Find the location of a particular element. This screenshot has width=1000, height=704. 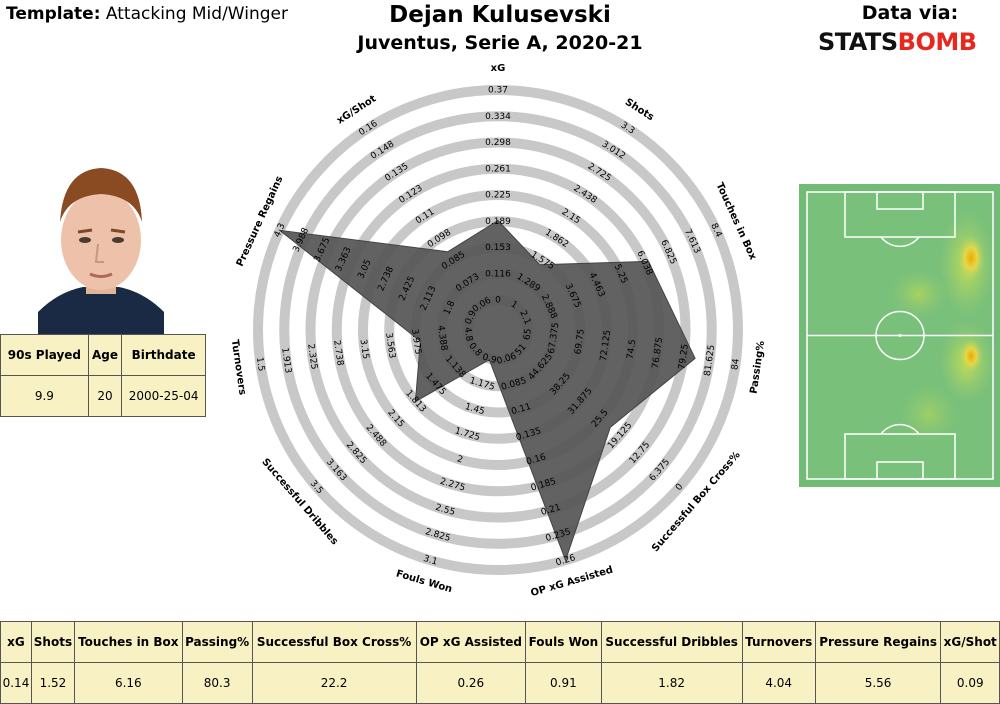

stats-value: 4.04 is located at coordinates (778, 683).